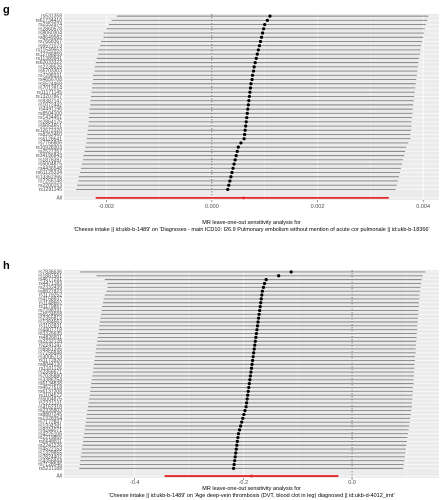 This screenshot has width=441, height=500. I want to click on panel-h-snp-label: rs2335803, so click(50, 411).